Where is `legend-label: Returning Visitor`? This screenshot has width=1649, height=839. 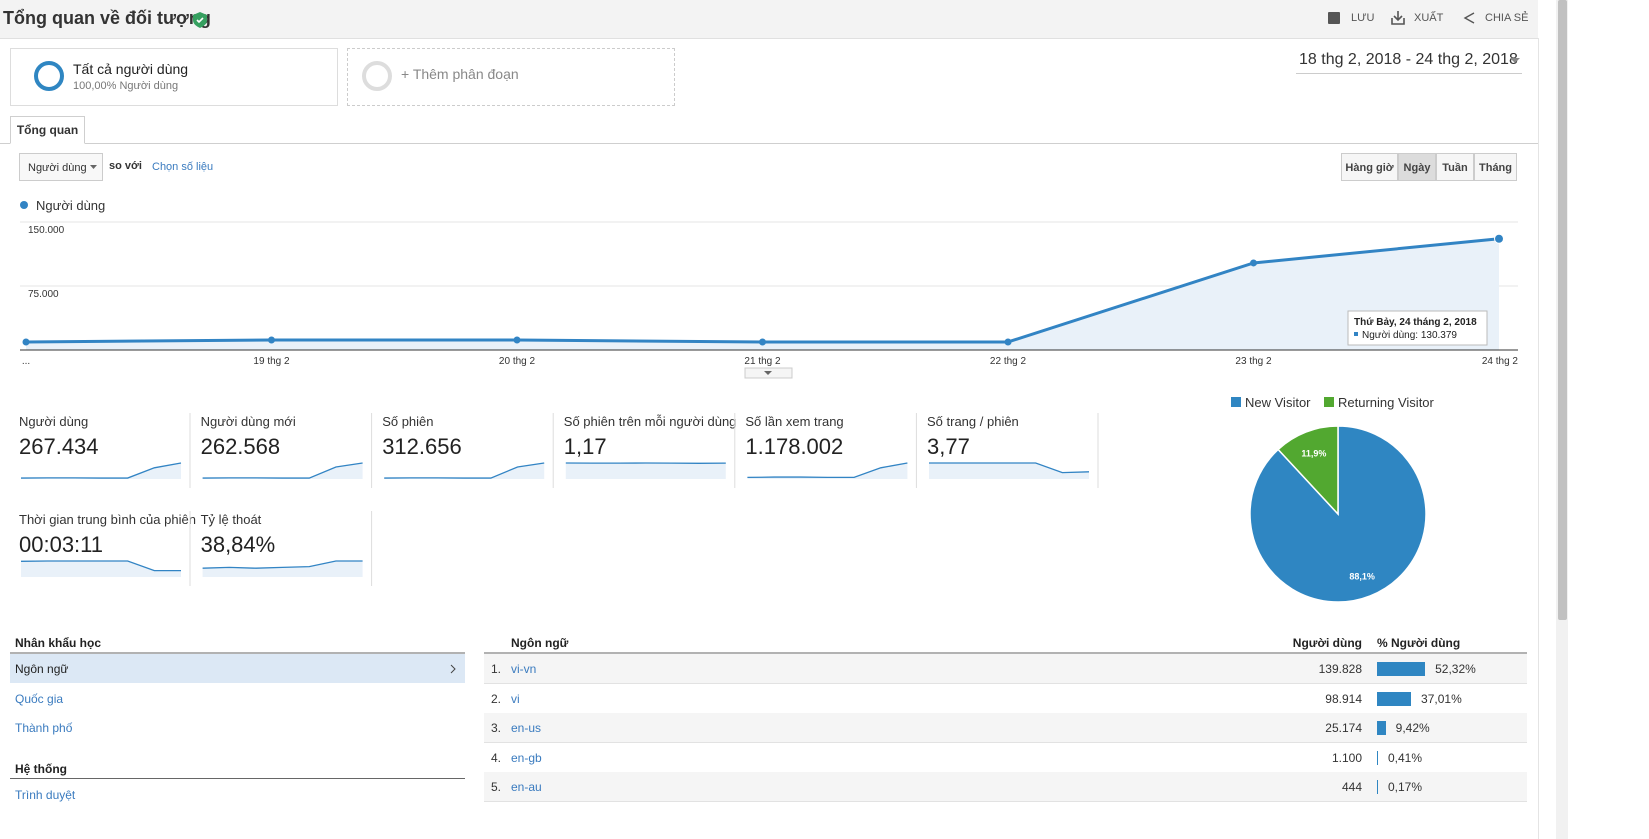 legend-label: Returning Visitor is located at coordinates (1386, 402).